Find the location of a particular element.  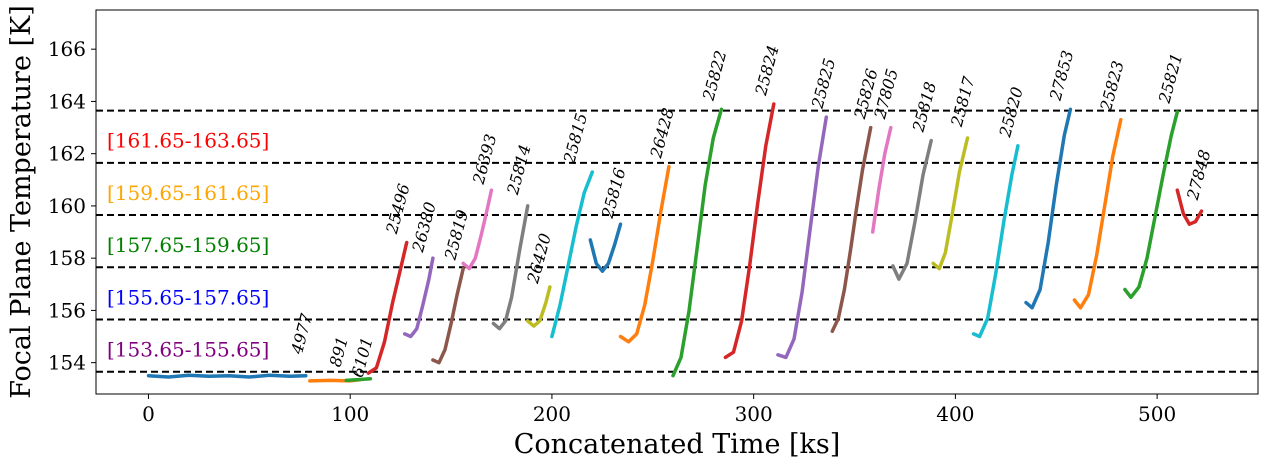

obs-label-25820: 25820 is located at coordinates (1011, 112).